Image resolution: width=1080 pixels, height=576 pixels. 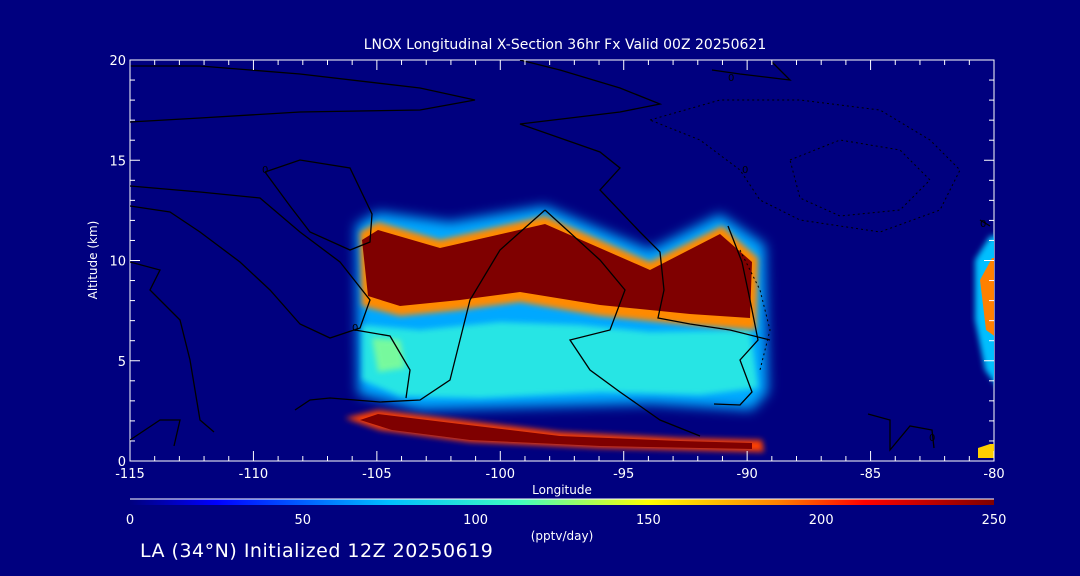 What do you see at coordinates (994, 520) in the screenshot?
I see `colorbar-tick-label: 250` at bounding box center [994, 520].